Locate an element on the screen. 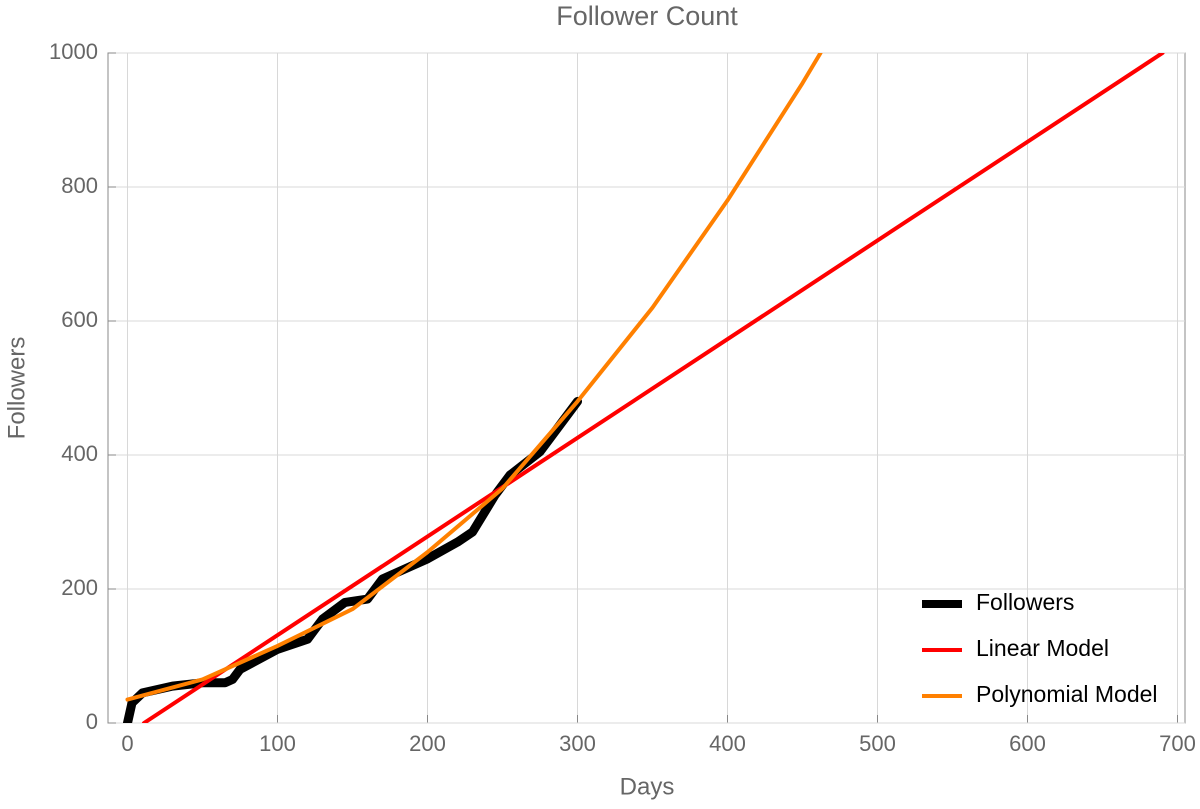 This screenshot has height=809, width=1200. x-tick-label: 400 is located at coordinates (727, 743).